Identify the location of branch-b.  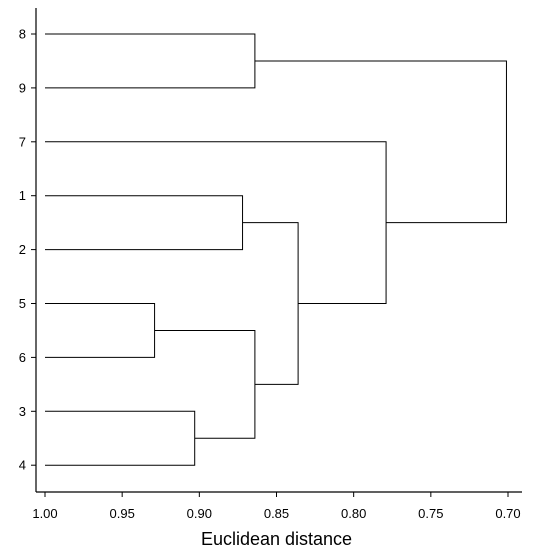
(120, 438).